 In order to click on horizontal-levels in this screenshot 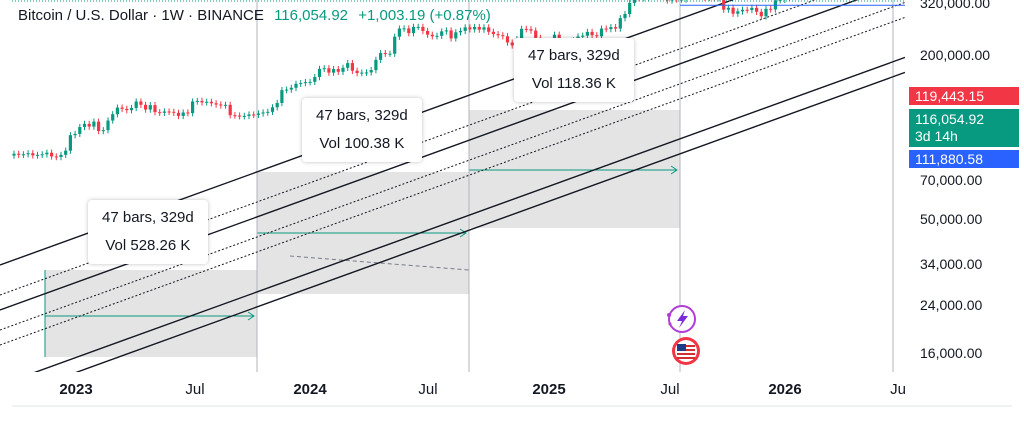, I will do `click(458, 3)`.